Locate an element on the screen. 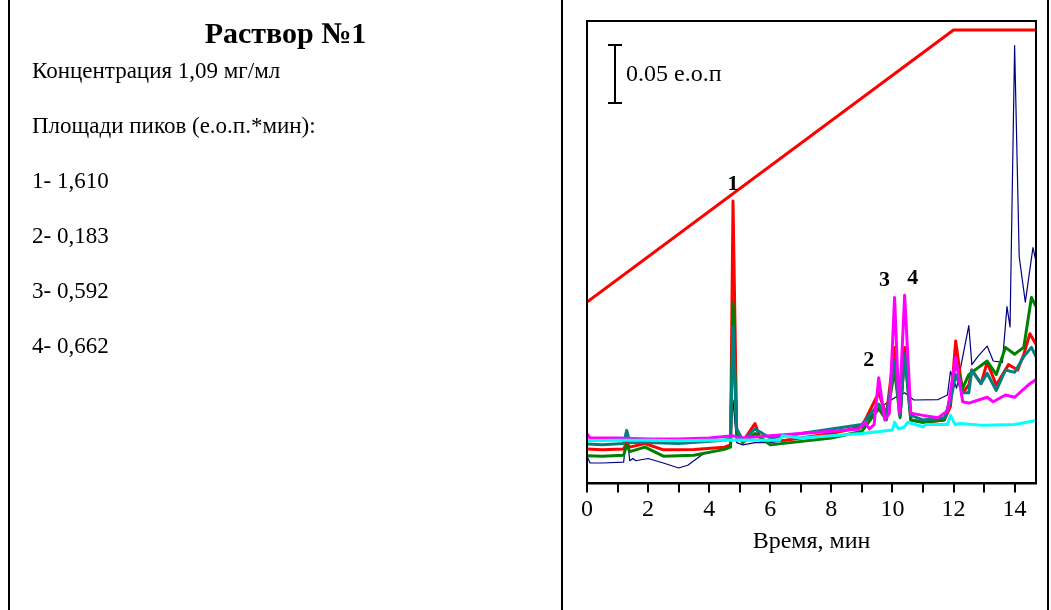 This screenshot has width=1051, height=610. x-tick-label: 6 is located at coordinates (770, 508).